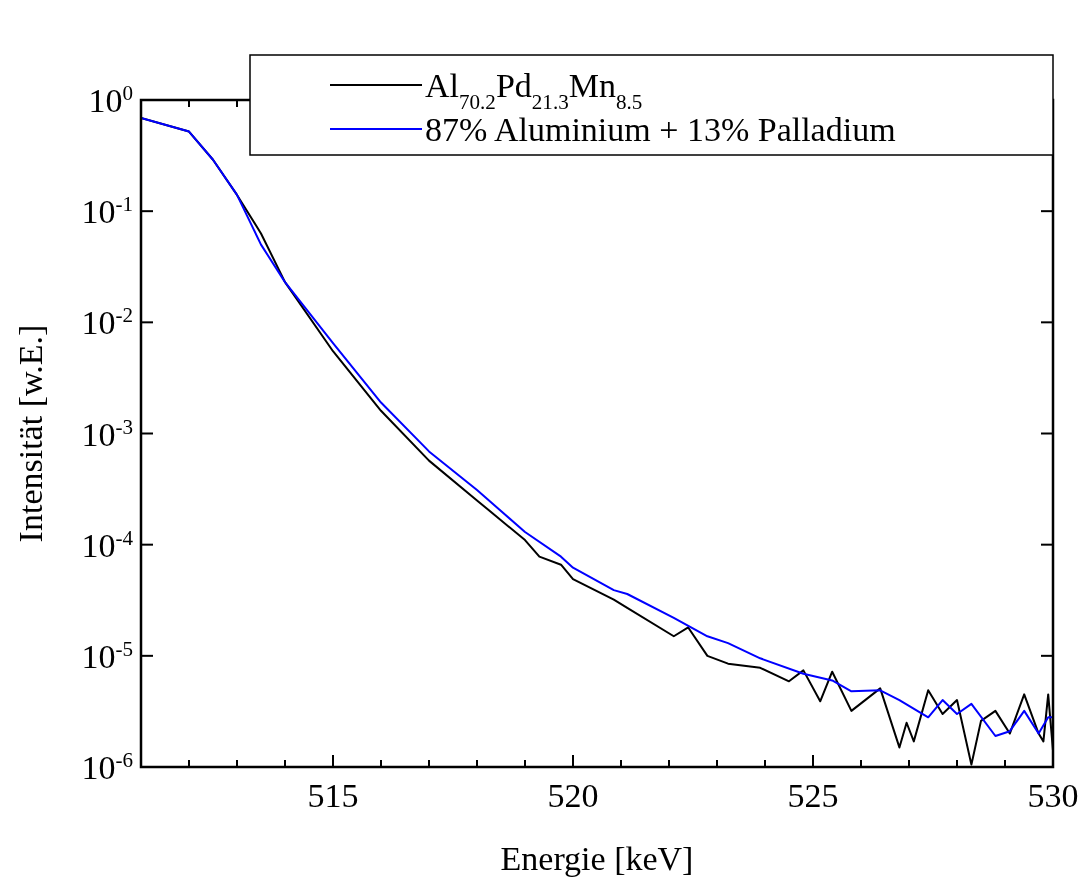 Image resolution: width=1083 pixels, height=887 pixels. Describe the element at coordinates (110, 100) in the screenshot. I see `y-tick-label: 10$^{0}$` at that location.